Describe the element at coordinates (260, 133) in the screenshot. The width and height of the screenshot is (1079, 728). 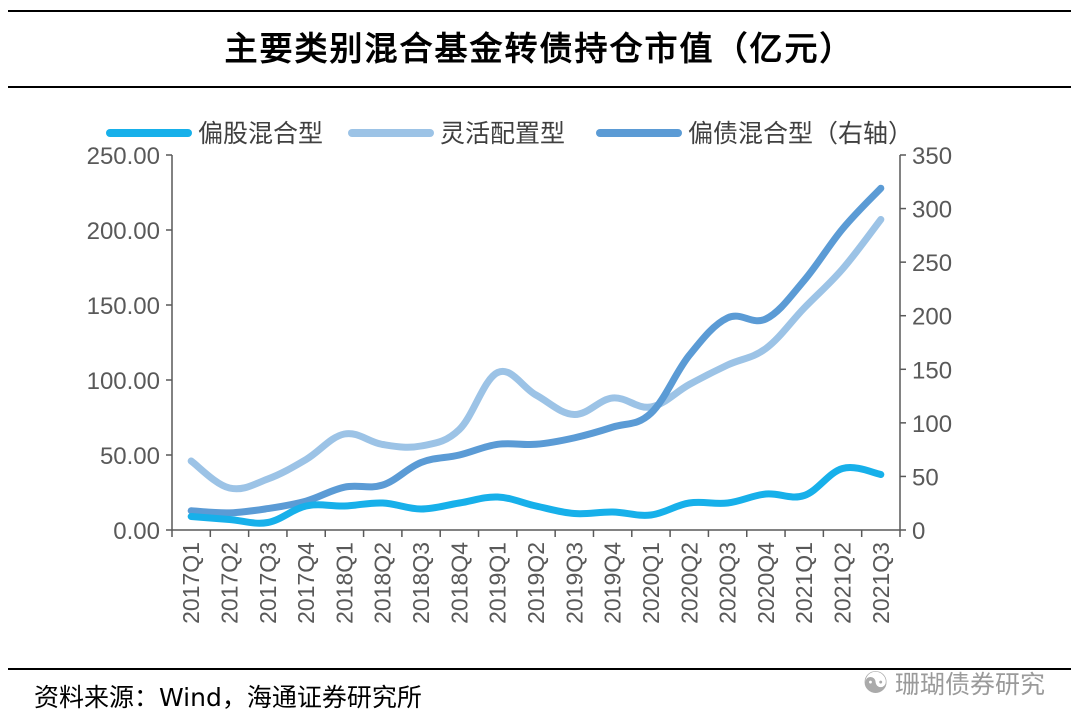
I see `legend-label-0: 偏股混合型` at that location.